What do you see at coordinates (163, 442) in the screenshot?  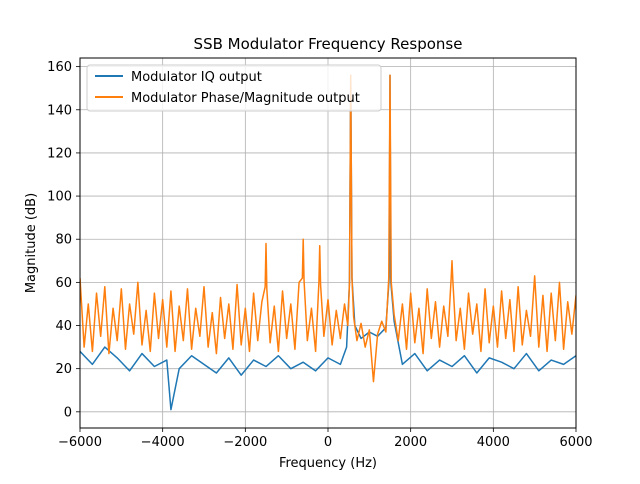 I see `x-tick-label: −4000` at bounding box center [163, 442].